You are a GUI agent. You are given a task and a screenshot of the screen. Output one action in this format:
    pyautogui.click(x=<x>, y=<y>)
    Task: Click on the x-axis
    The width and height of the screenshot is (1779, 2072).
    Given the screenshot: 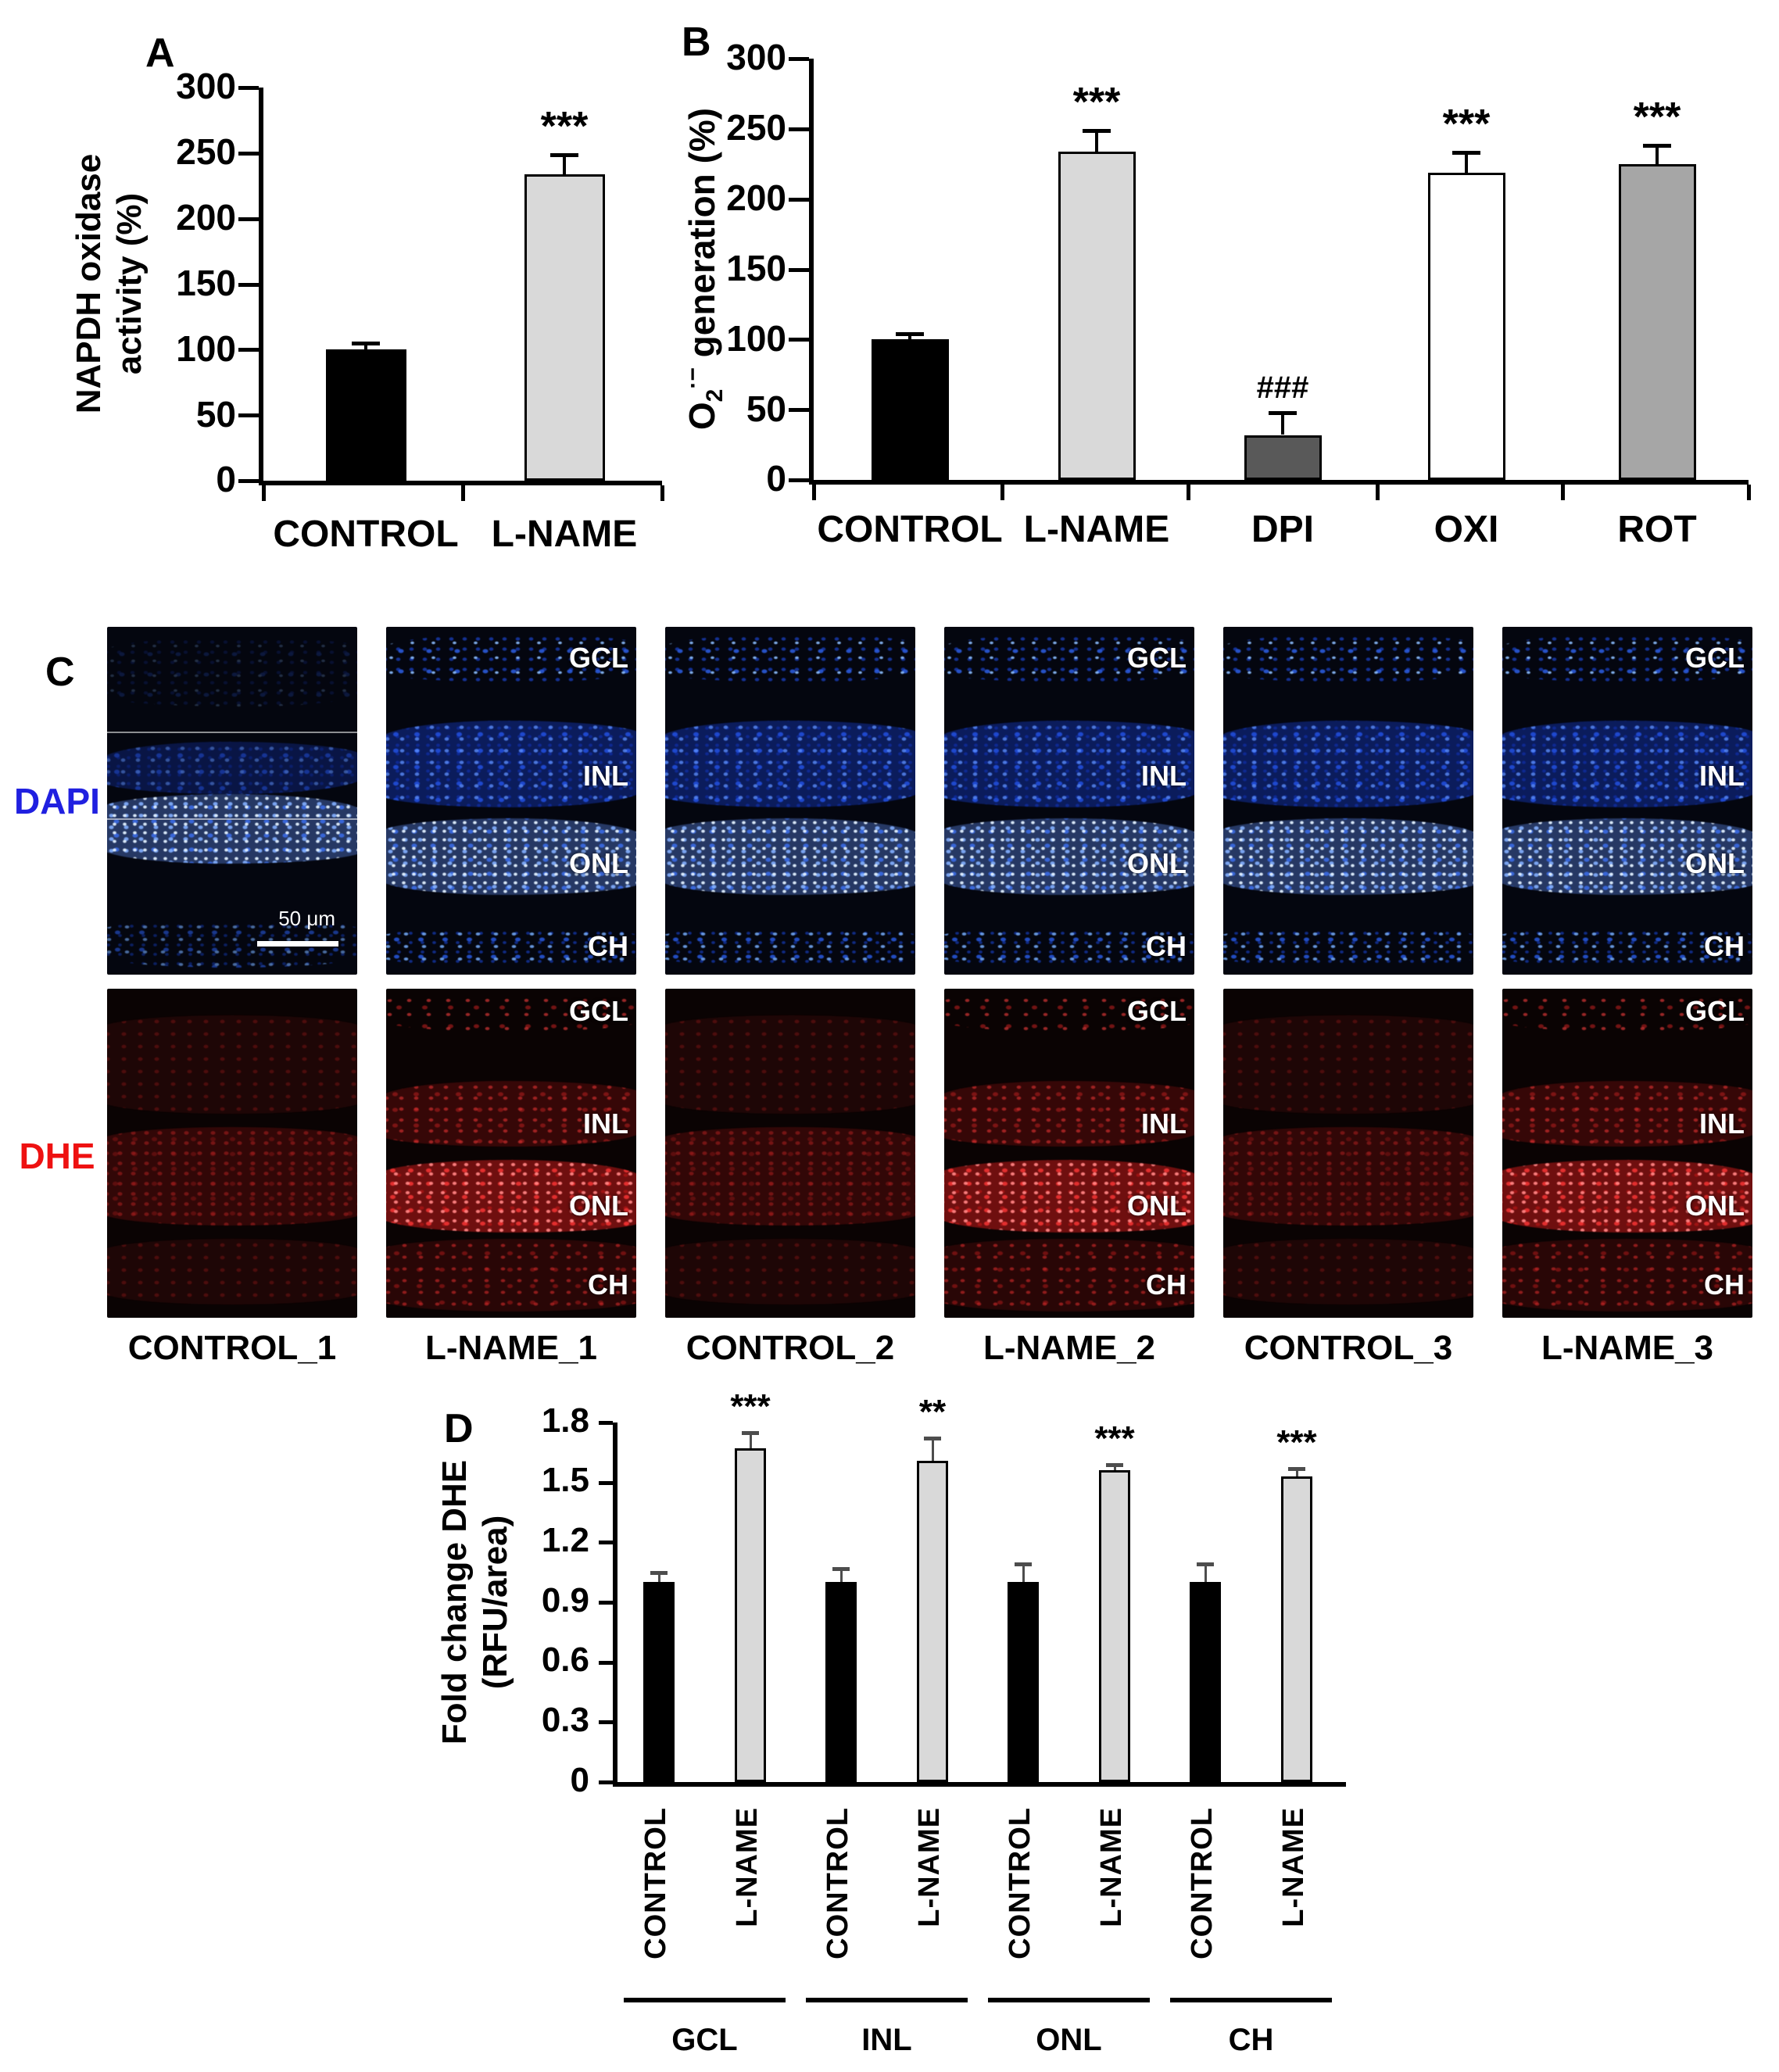 What is the action you would take?
    pyautogui.click(x=460, y=483)
    